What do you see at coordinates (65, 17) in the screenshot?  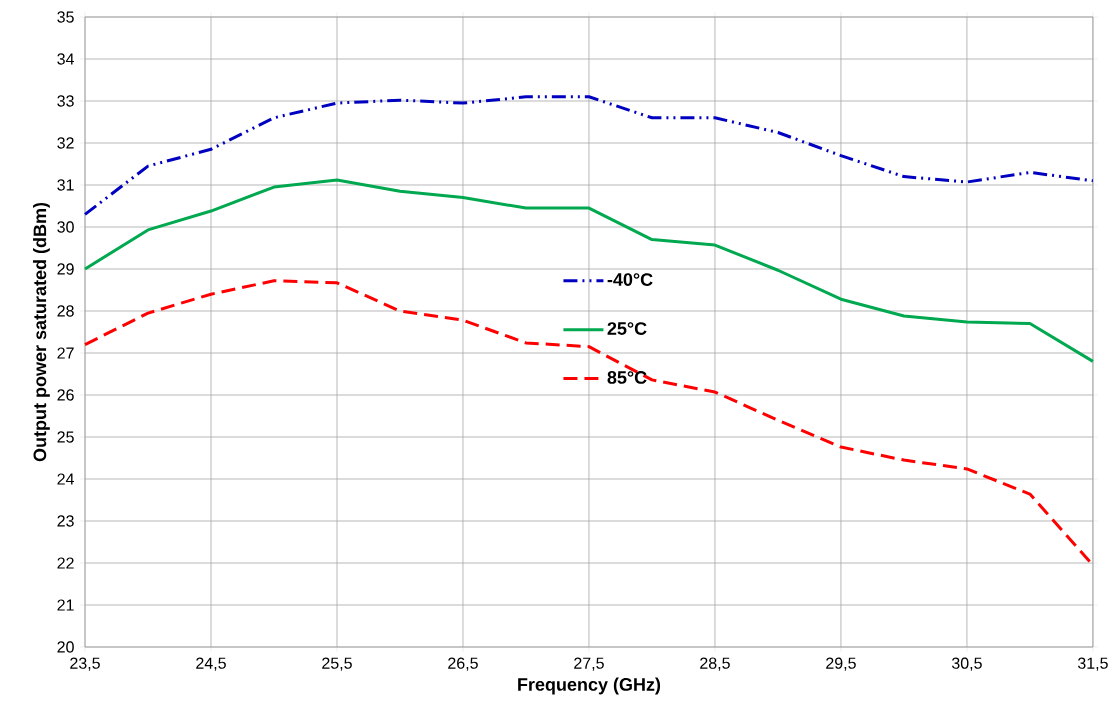 I see `y-tick-label: 35` at bounding box center [65, 17].